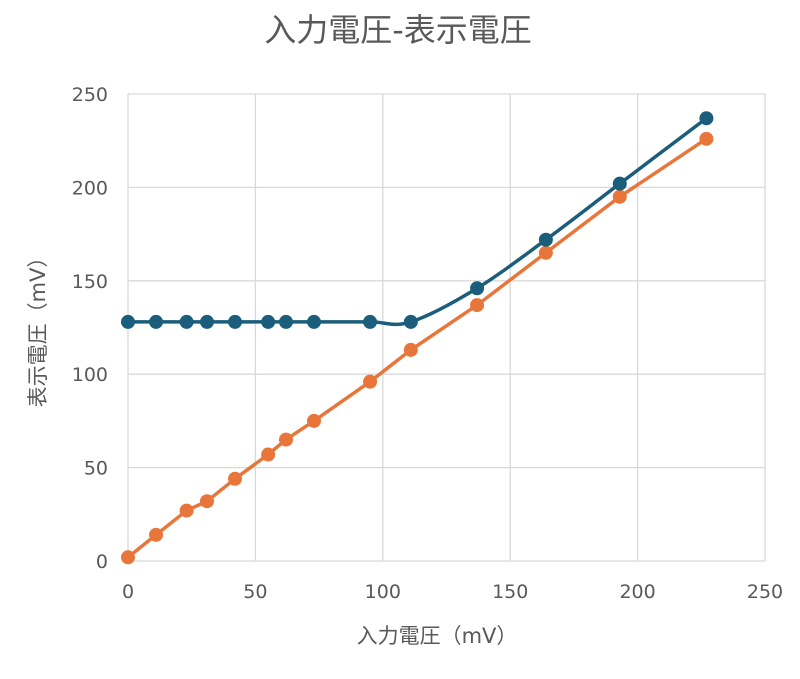  I want to click on y-tick-label: 150, so click(90, 282).